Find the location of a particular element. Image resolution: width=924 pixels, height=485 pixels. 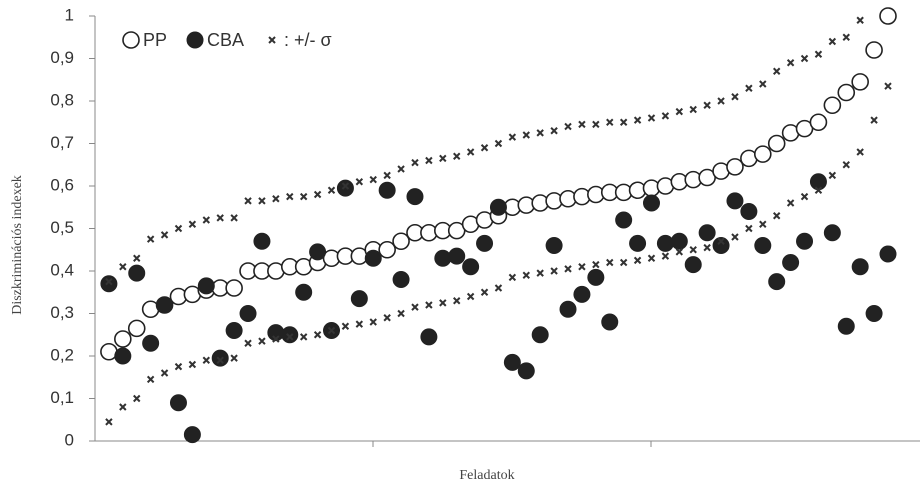

legend-label: PP is located at coordinates (155, 40).